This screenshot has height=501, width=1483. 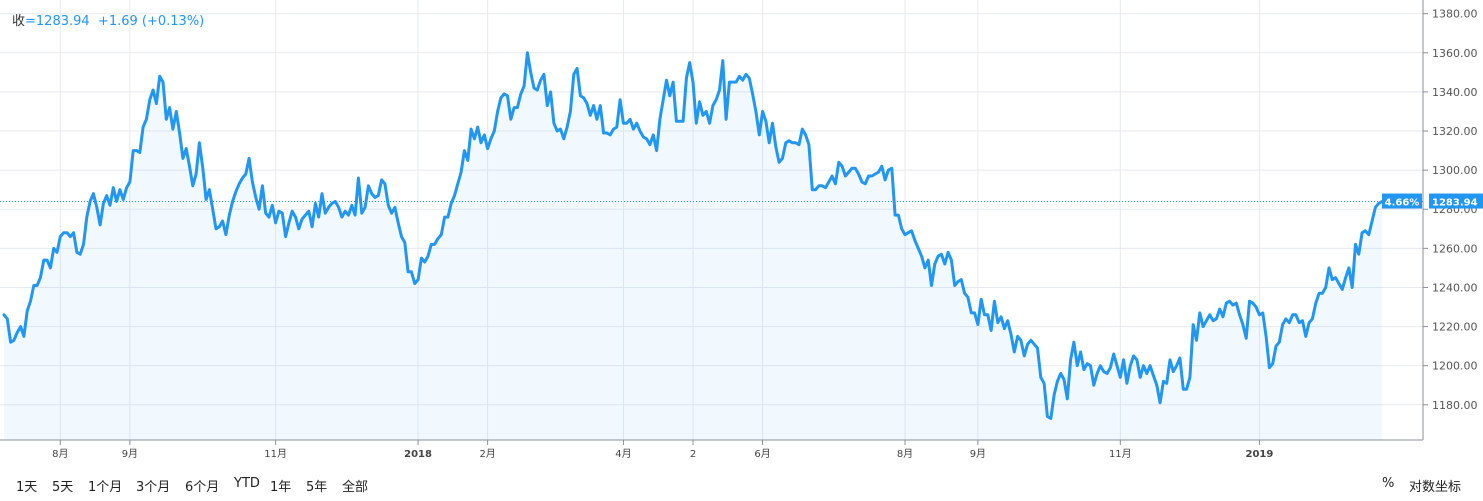 I want to click on last-price-value-box, so click(x=1456, y=201).